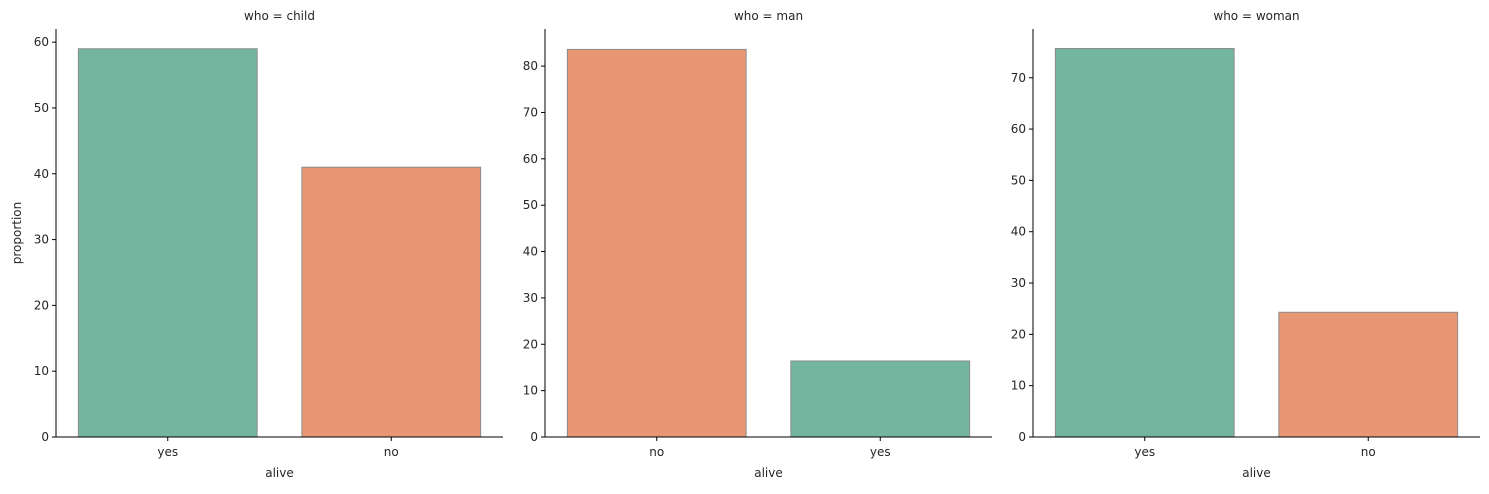 This screenshot has height=494, width=1489. Describe the element at coordinates (17, 233) in the screenshot. I see `y-axis-label: proportion` at that location.